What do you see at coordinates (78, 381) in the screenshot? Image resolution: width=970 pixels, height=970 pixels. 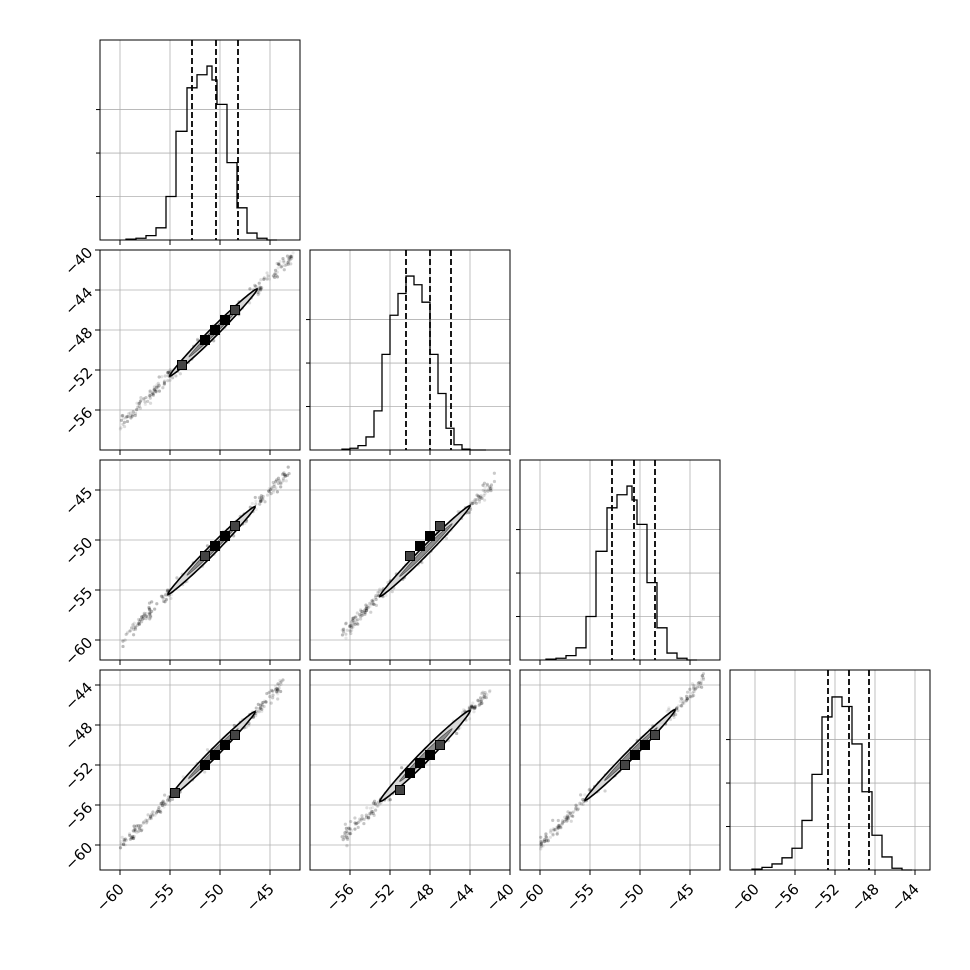 I see `y-tick-label: −52` at bounding box center [78, 381].